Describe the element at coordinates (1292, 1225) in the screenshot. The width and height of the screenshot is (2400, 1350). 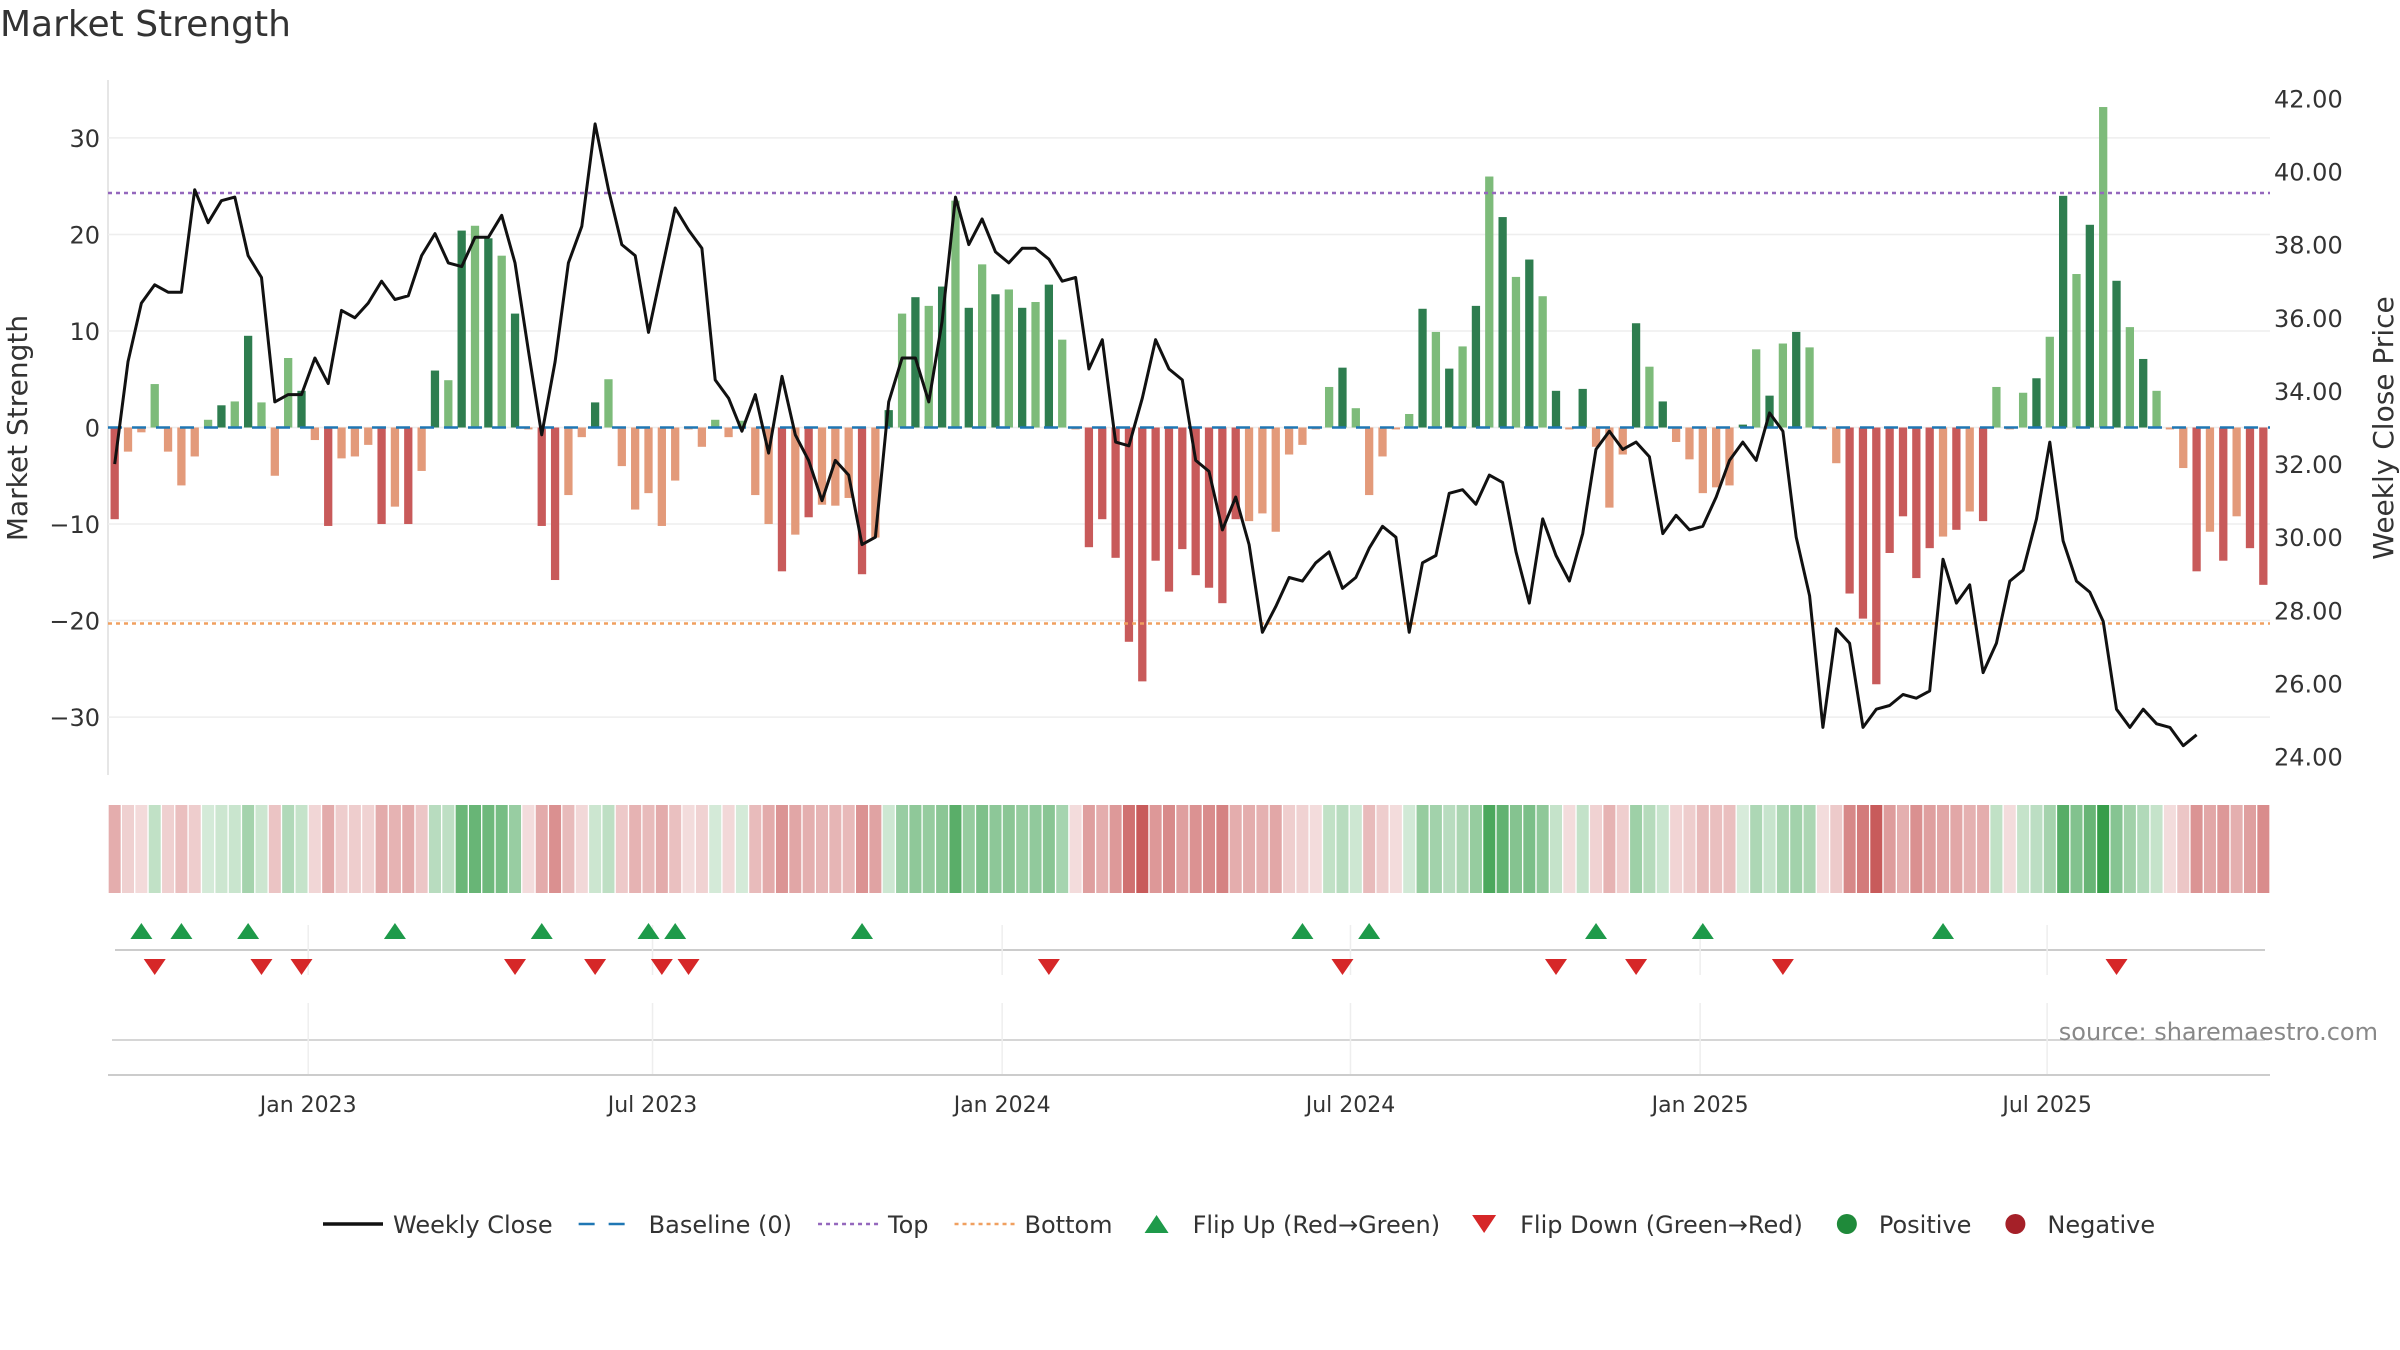
I see `legend-item: Flip Up (Red→Green)` at that location.